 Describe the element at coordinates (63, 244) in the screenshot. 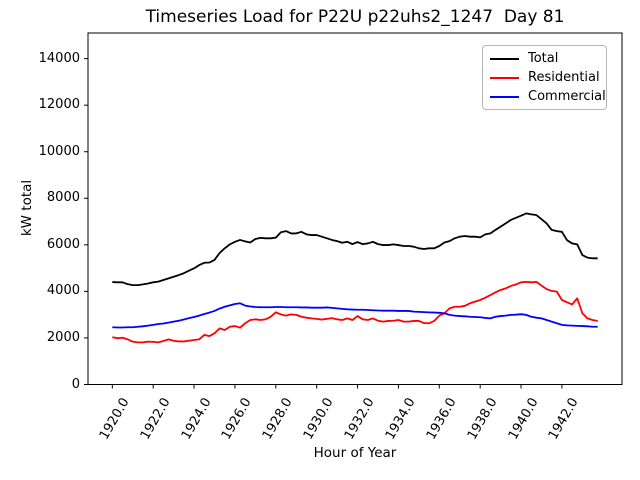

I see `y-tick-label: 6000` at that location.